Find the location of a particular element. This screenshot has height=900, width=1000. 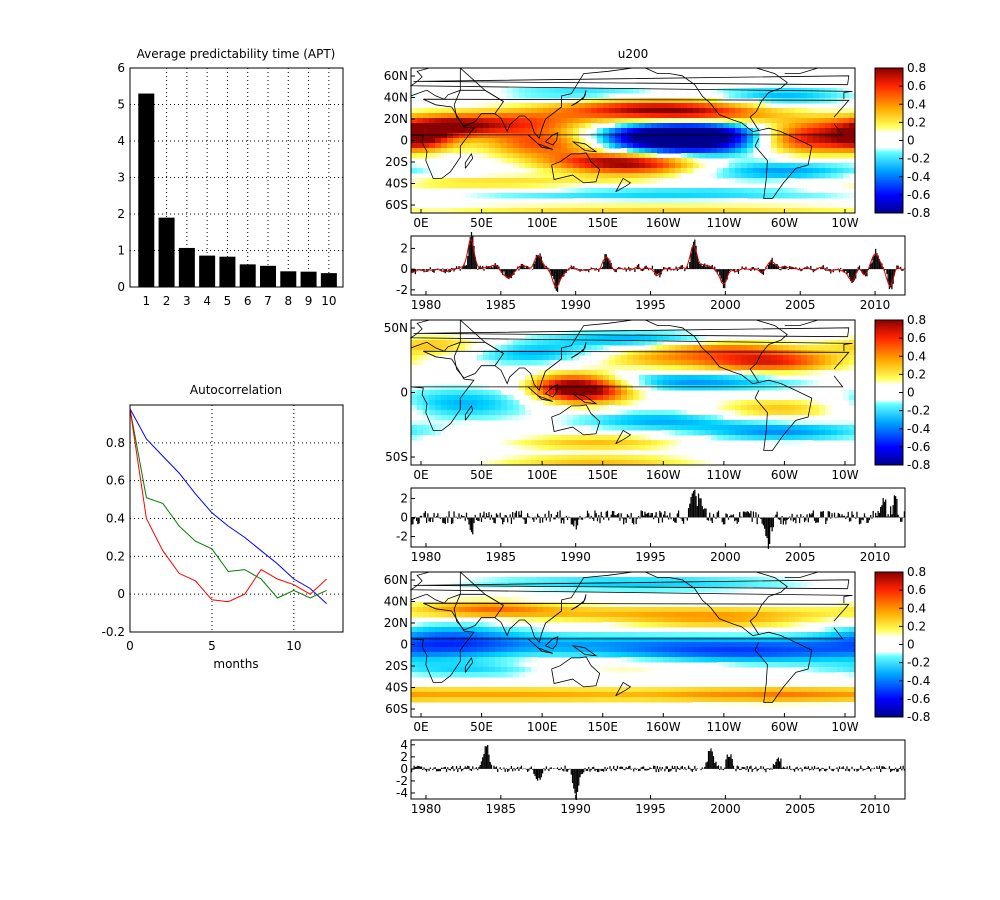

coastline is located at coordinates (546, 355).